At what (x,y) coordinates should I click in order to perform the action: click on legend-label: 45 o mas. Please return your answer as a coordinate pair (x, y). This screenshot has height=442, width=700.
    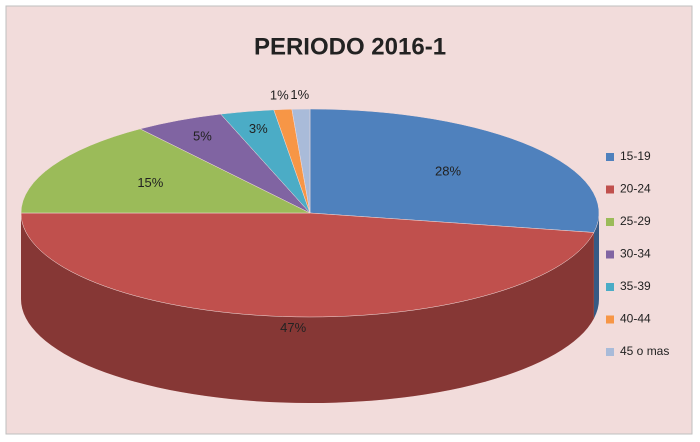
    Looking at the image, I should click on (644, 351).